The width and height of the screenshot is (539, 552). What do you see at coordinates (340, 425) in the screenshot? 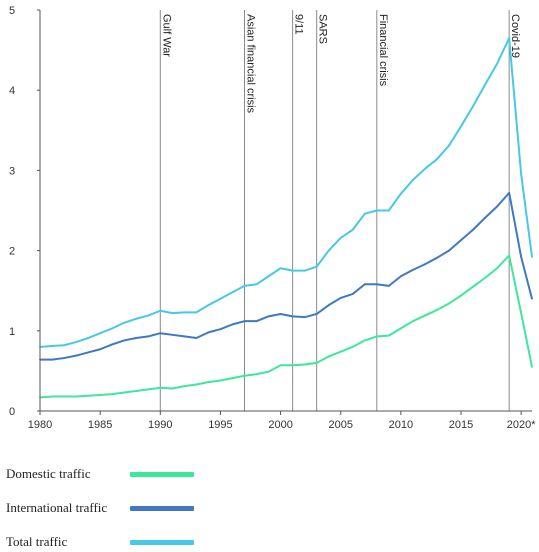
I see `x-tick-label: 2005` at bounding box center [340, 425].